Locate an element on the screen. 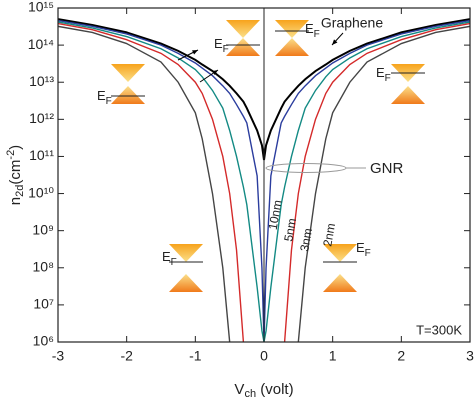 Image resolution: width=474 pixels, height=406 pixels. y-tick-label: 10¹³ is located at coordinates (41, 81).